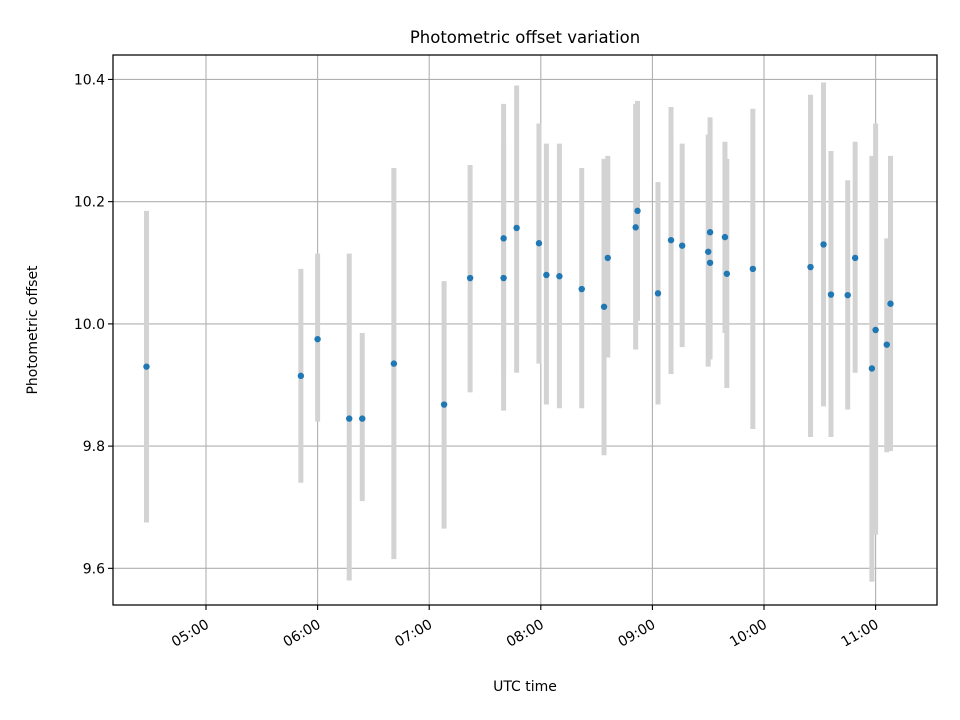  Describe the element at coordinates (860, 634) in the screenshot. I see `x-tick-label: 11:00` at that location.